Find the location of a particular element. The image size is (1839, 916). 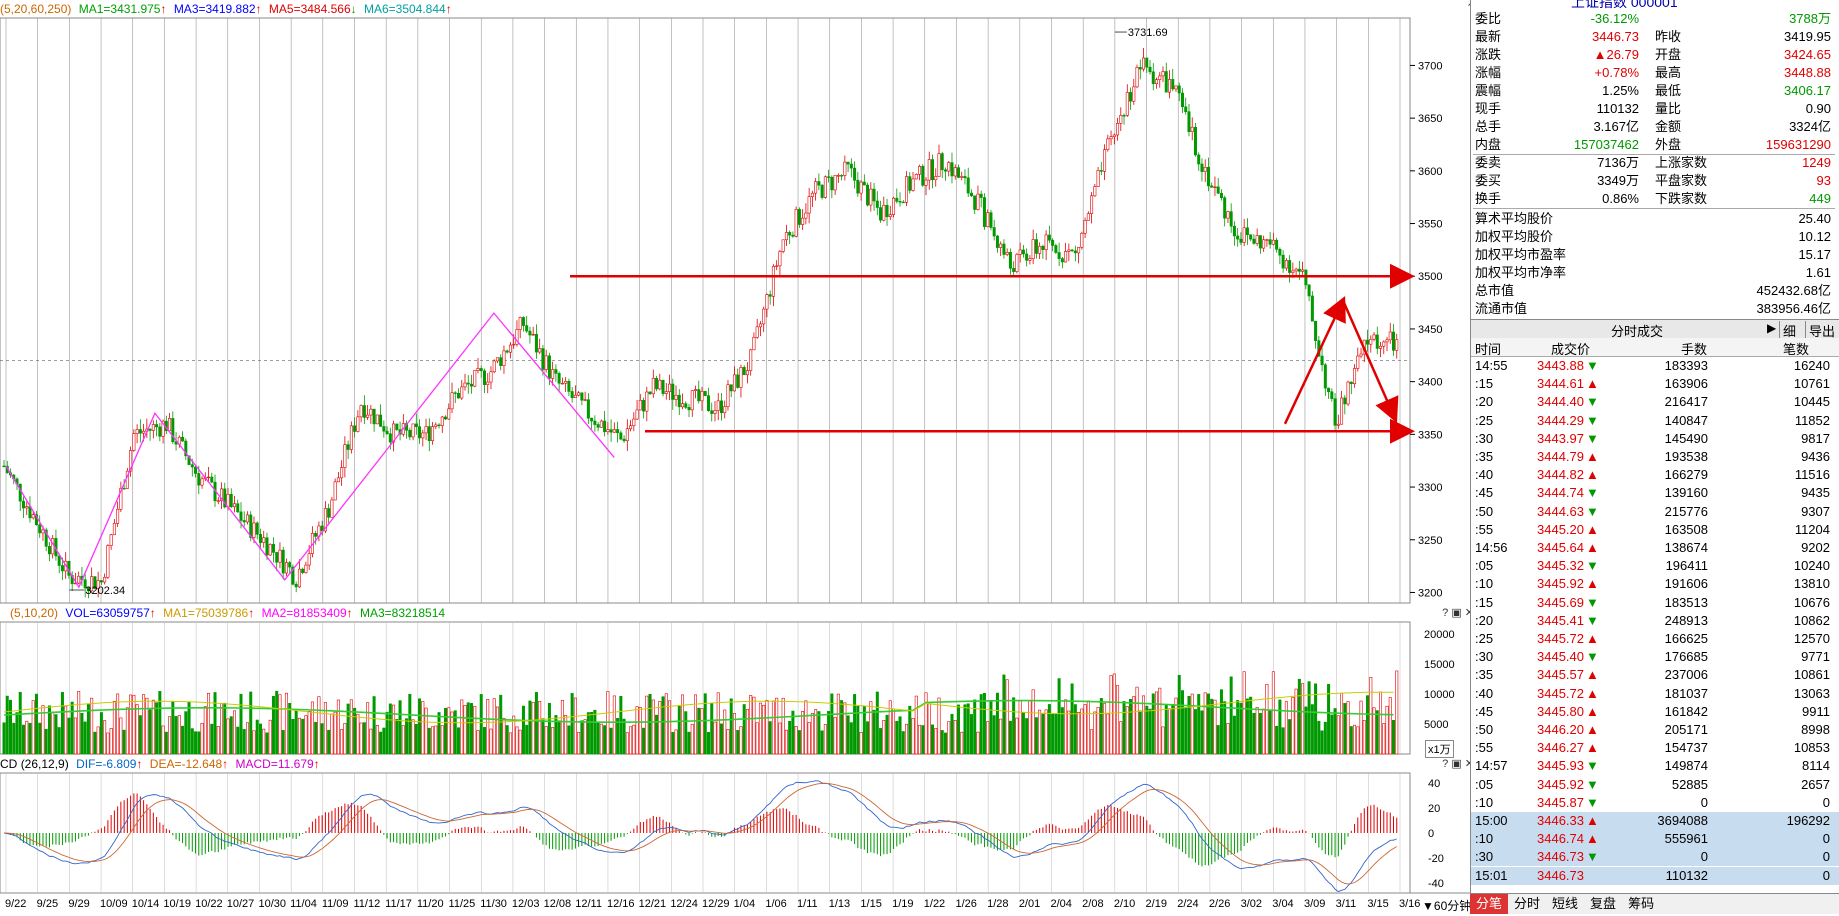

tick-row: 15:00 3446.33 ▲ 3694088 196292 is located at coordinates (1655, 821).